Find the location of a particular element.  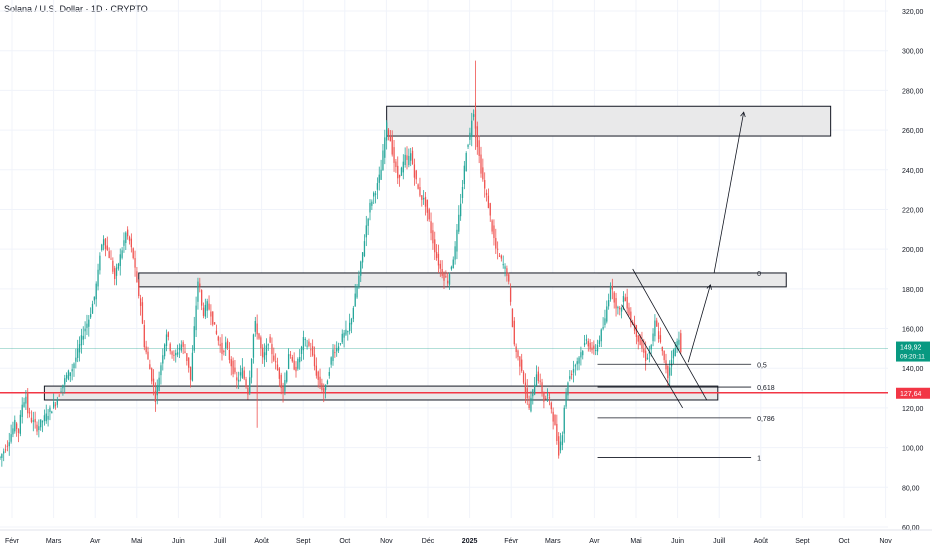

arrow-head is located at coordinates (743, 114).